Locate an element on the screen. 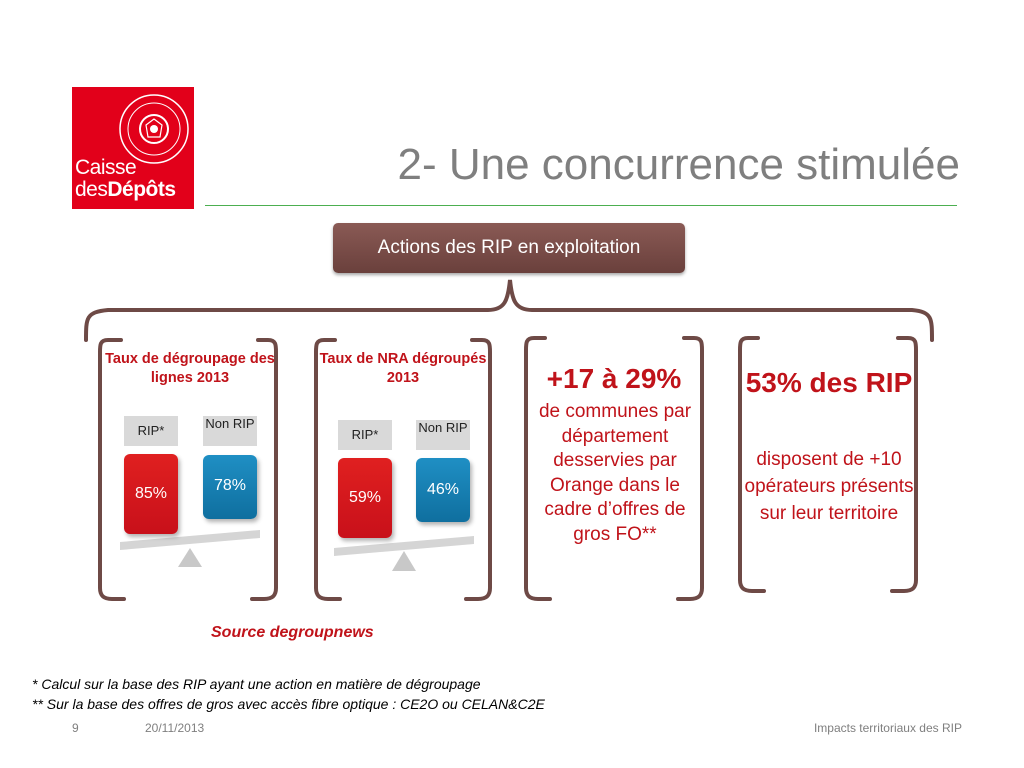  panel-4-right-bracket is located at coordinates (904, 464).